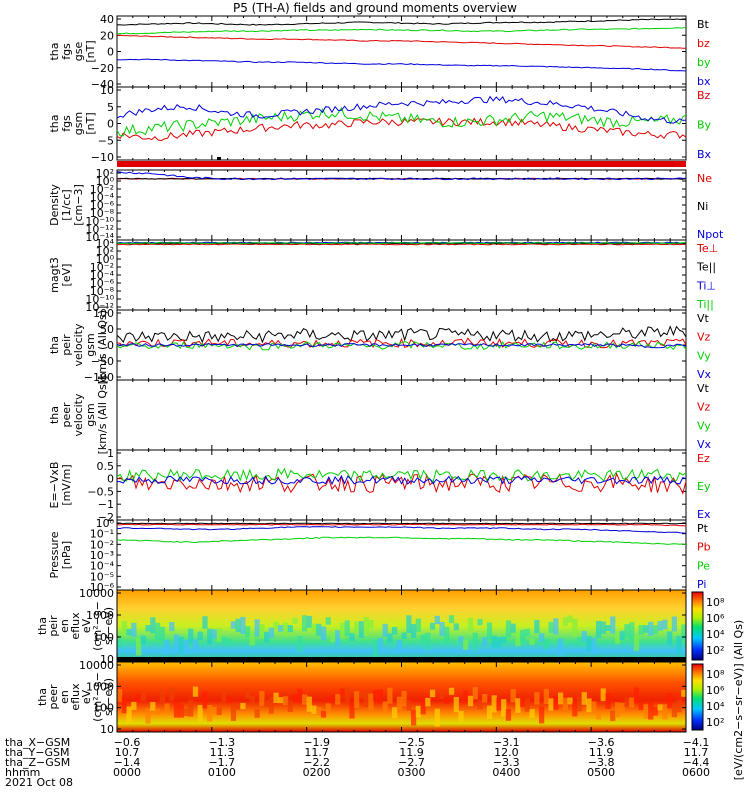  What do you see at coordinates (66, 345) in the screenshot?
I see `y-axis-label-line: peir` at bounding box center [66, 345].